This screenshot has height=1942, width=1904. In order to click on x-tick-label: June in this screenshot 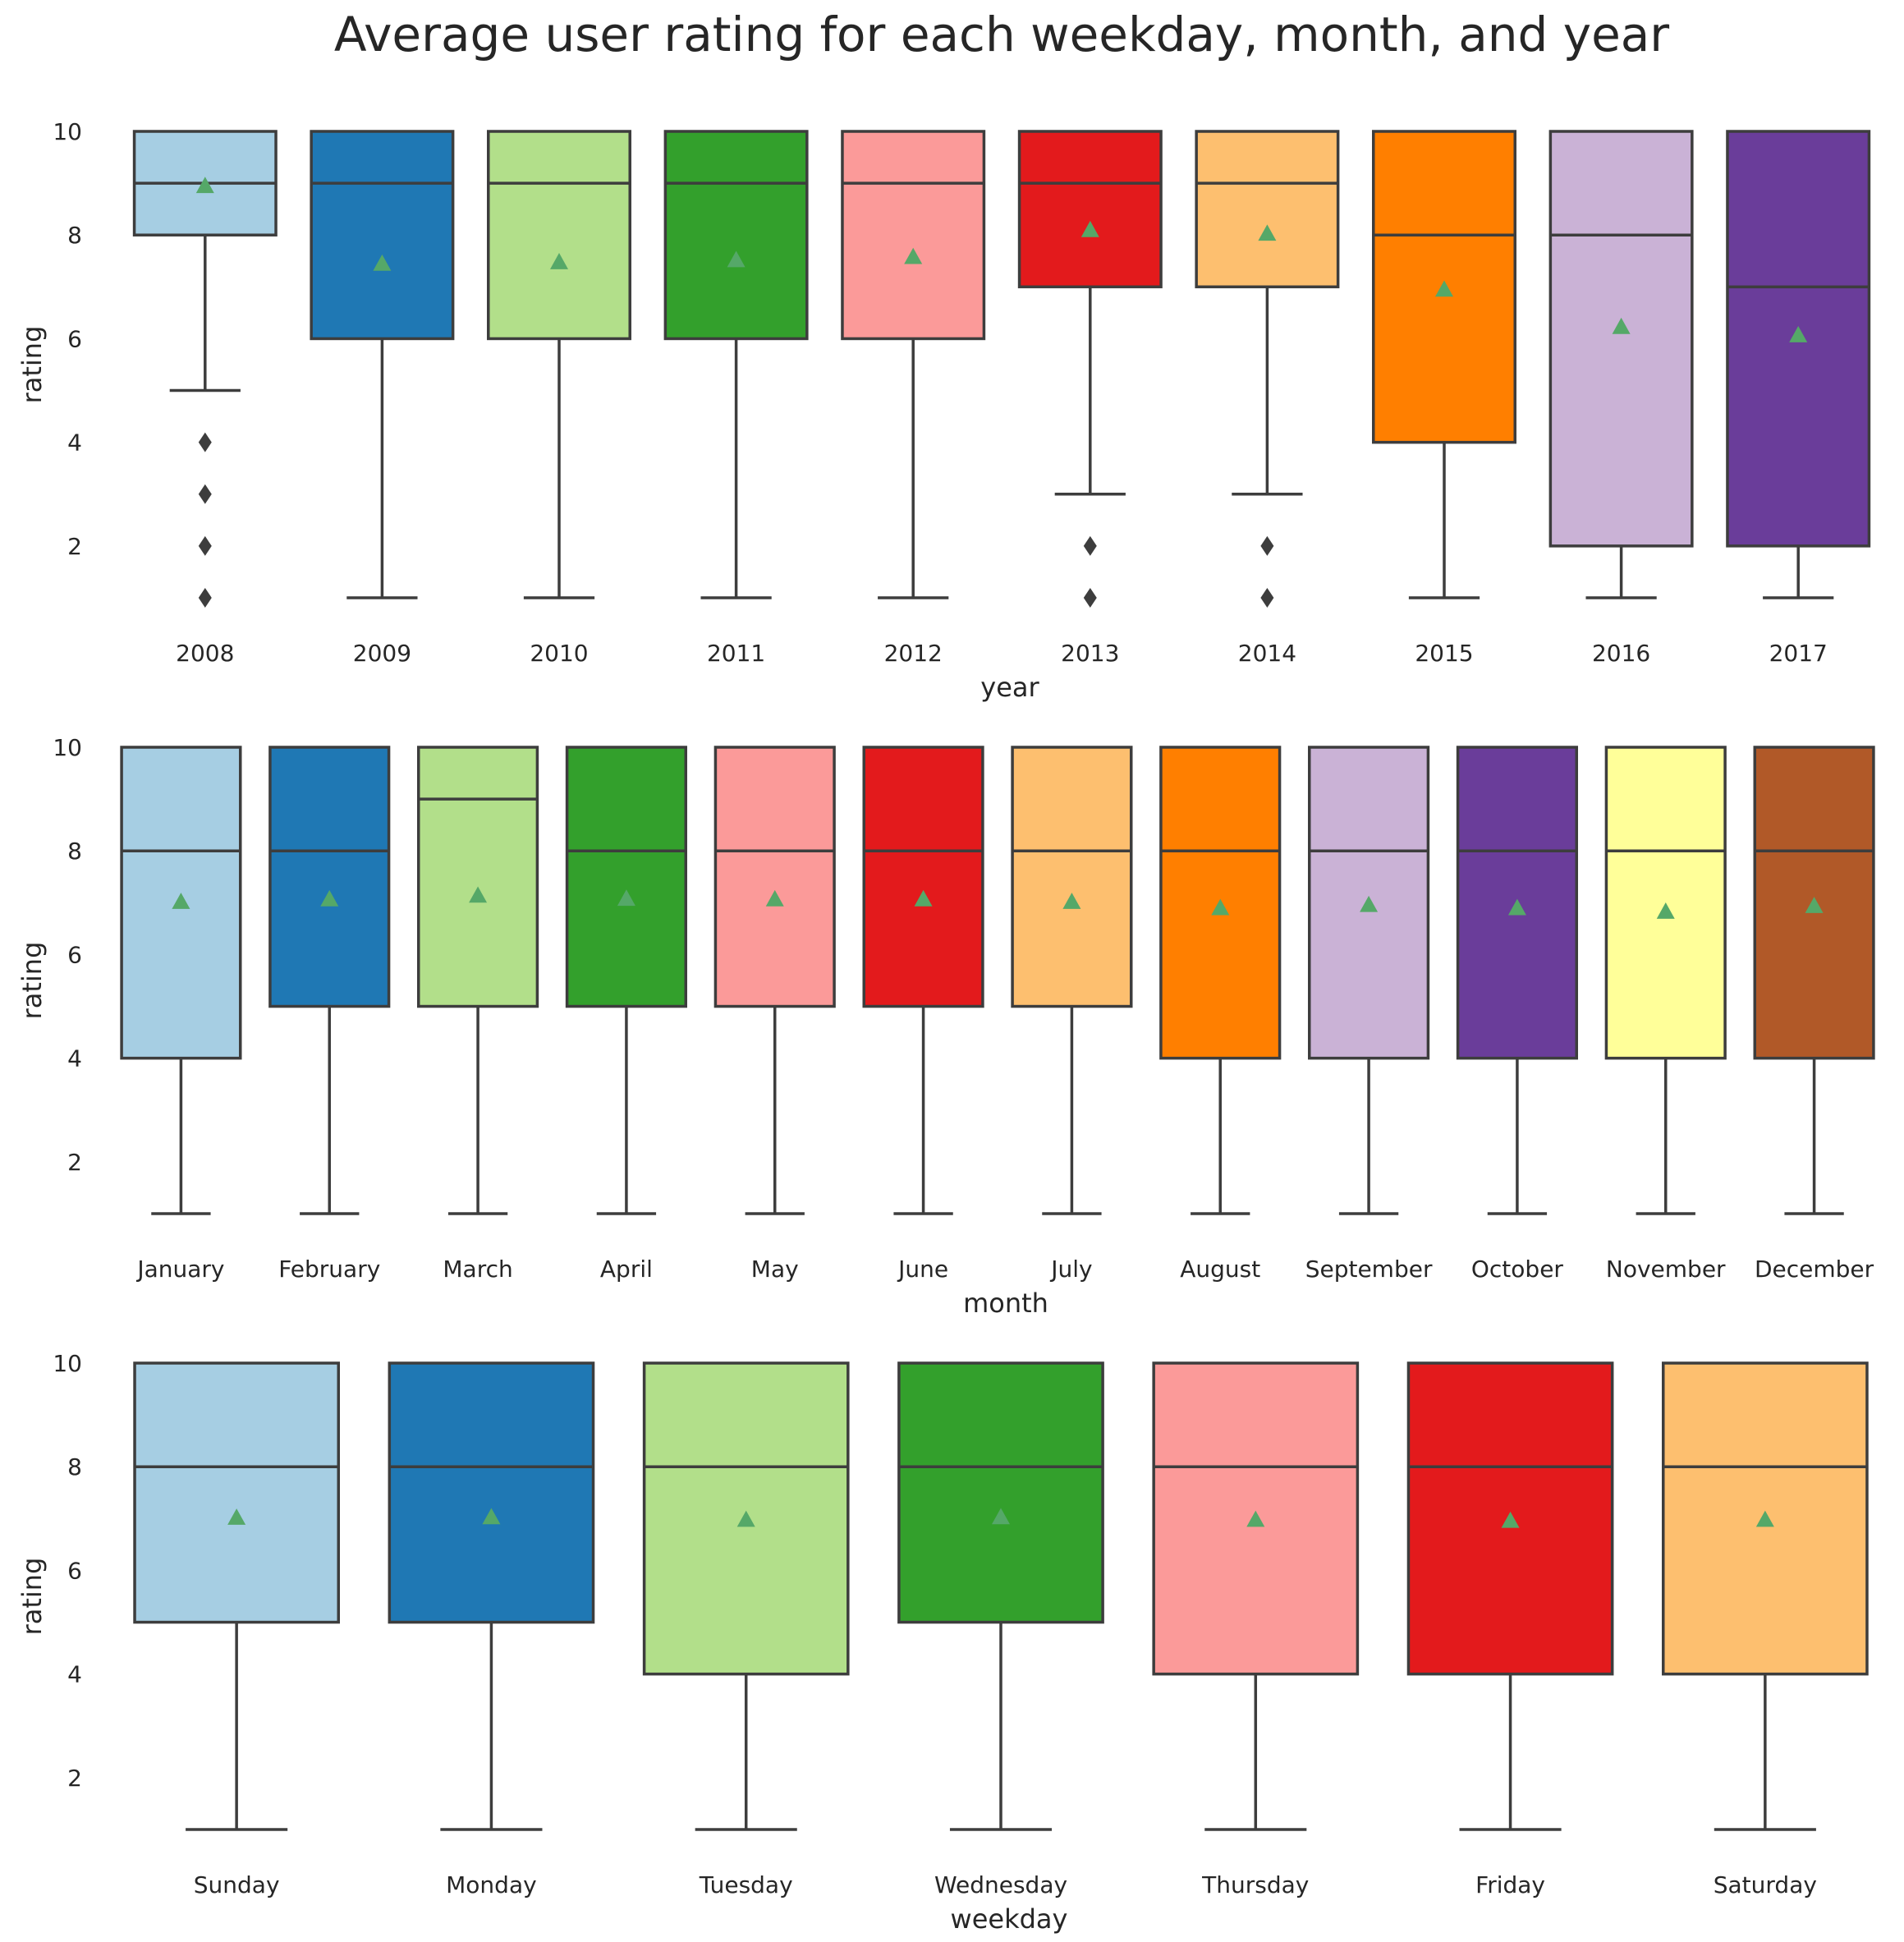, I will do `click(922, 1269)`.